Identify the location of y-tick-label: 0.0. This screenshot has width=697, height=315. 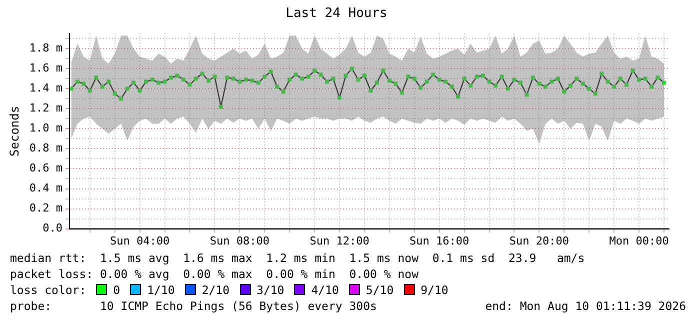
(52, 228).